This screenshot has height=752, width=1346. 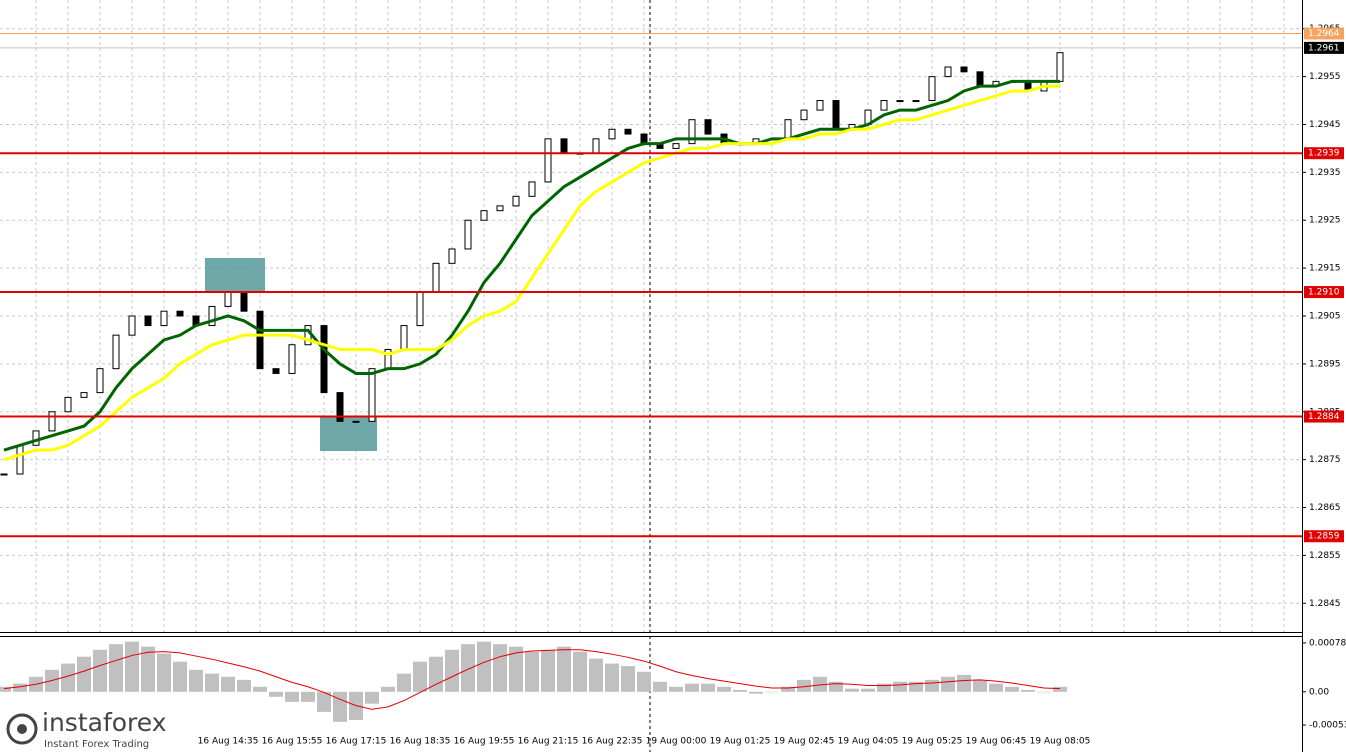 What do you see at coordinates (868, 742) in the screenshot?
I see `x-tick-label: 19 Aug 04:05` at bounding box center [868, 742].